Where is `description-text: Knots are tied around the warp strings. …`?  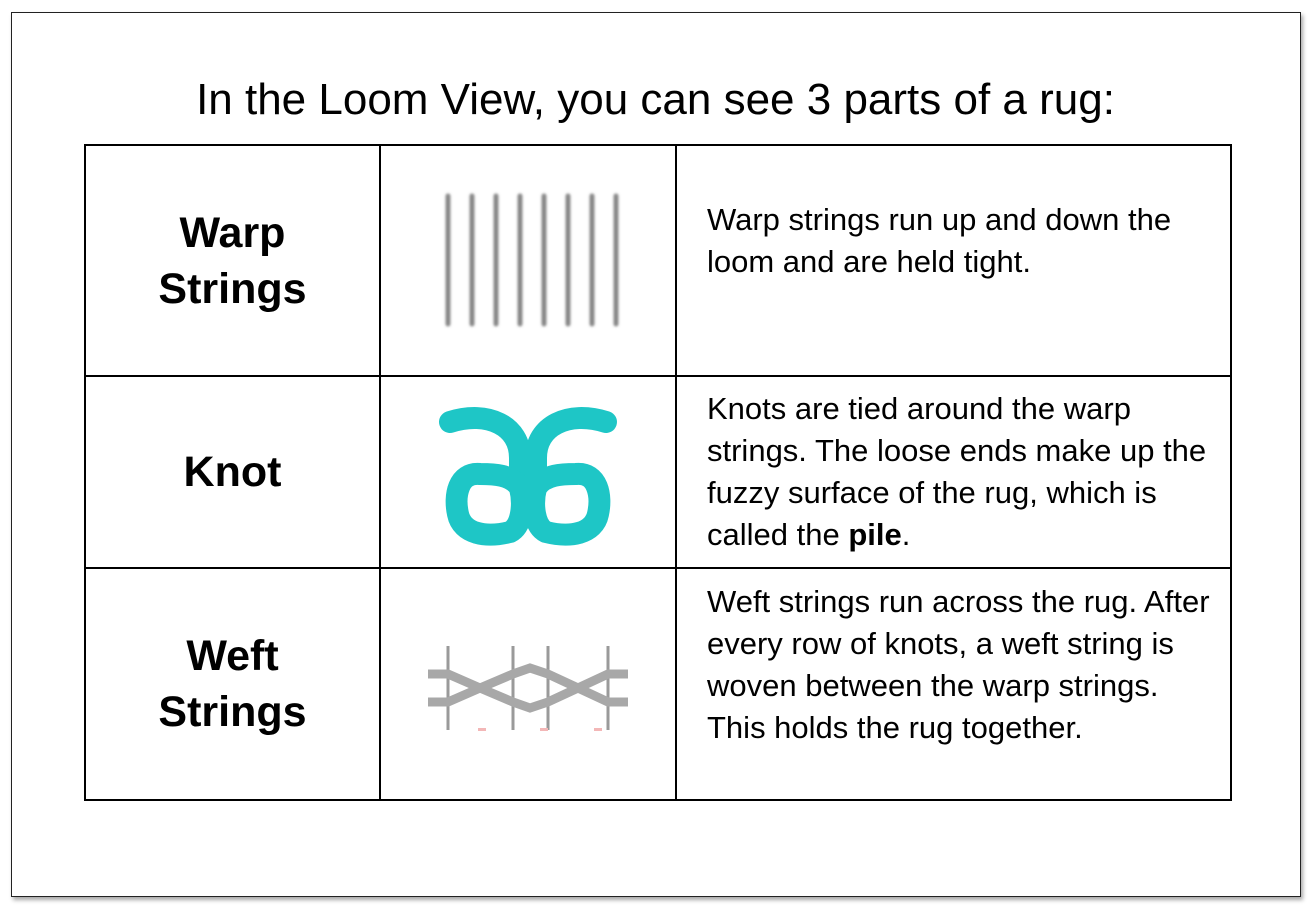
description-text: Knots are tied around the warp strings. … is located at coordinates (957, 471).